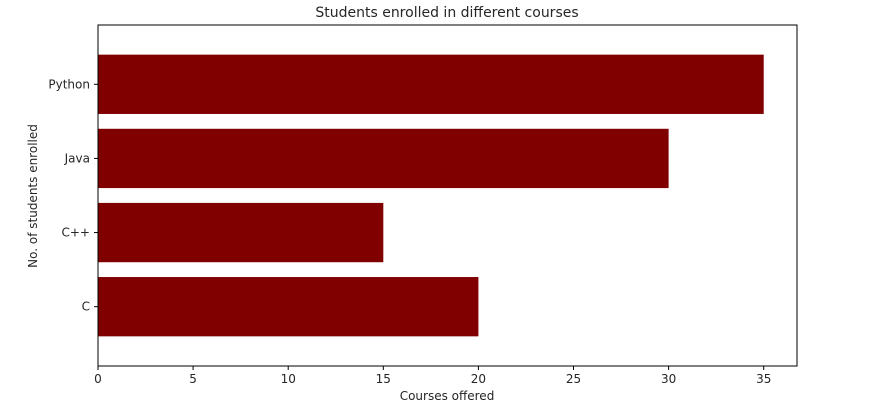  I want to click on bar-python, so click(431, 84).